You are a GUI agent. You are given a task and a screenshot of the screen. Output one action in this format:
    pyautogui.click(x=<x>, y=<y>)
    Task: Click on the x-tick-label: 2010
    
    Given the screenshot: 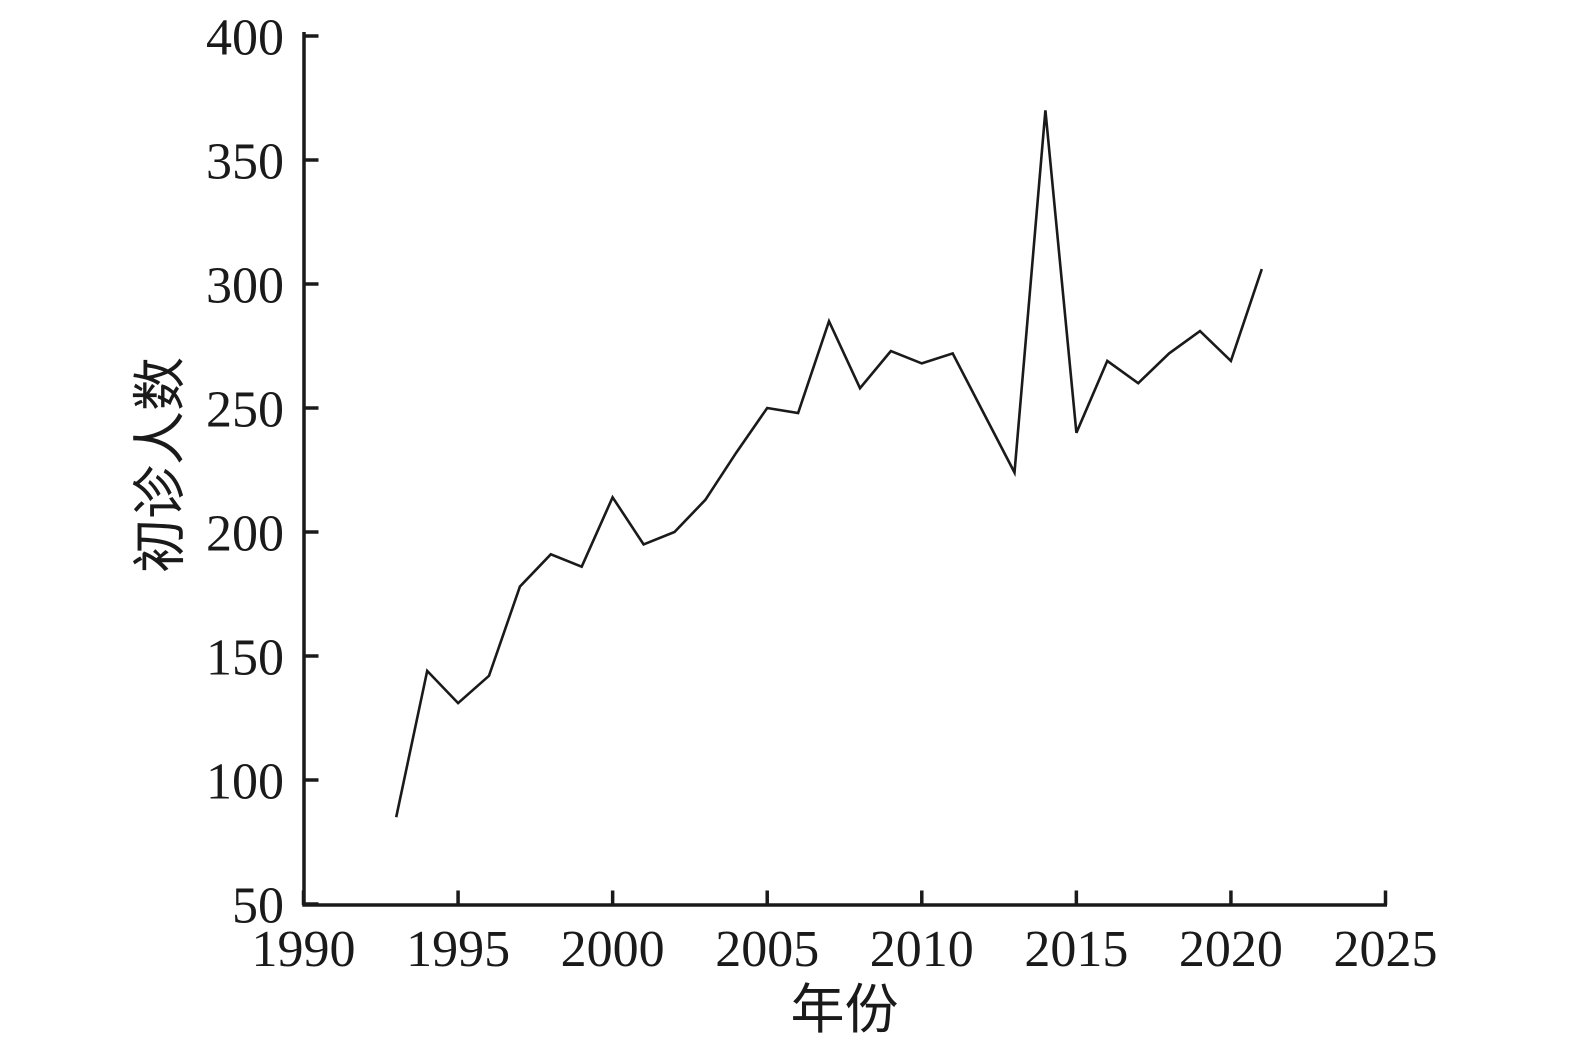 What is the action you would take?
    pyautogui.click(x=922, y=949)
    